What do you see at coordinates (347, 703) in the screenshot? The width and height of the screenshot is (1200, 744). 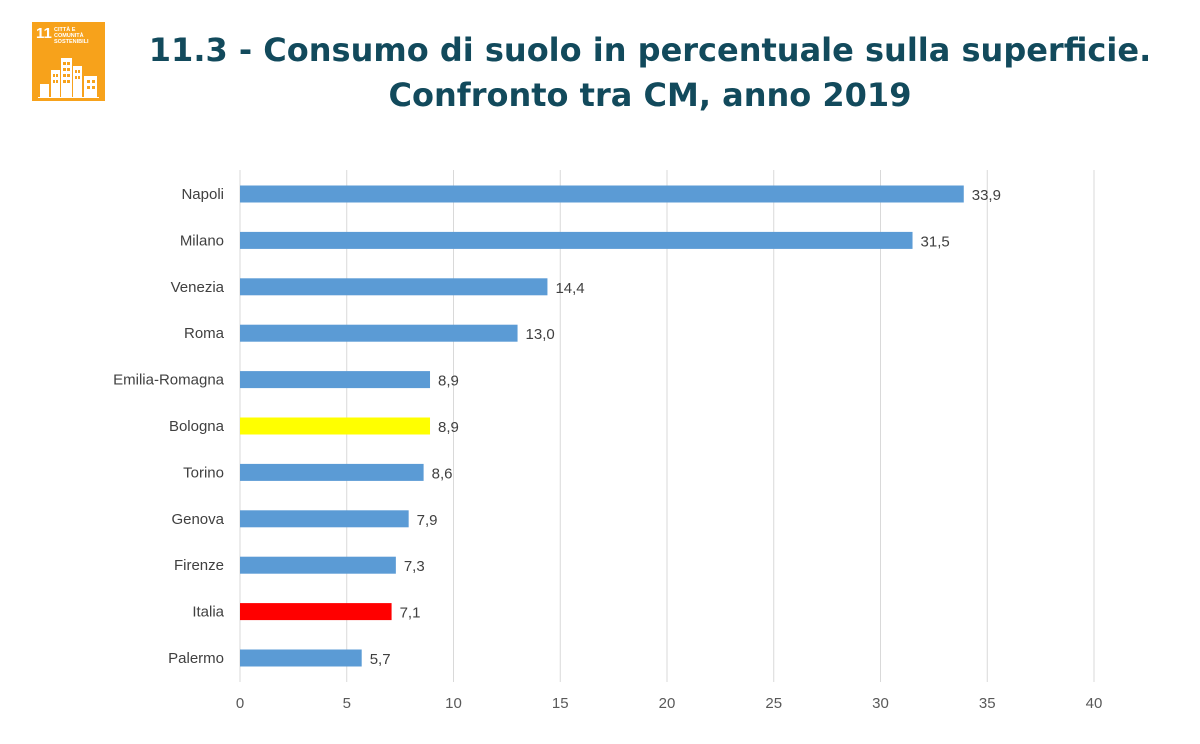 I see `x-tick-label: 5` at bounding box center [347, 703].